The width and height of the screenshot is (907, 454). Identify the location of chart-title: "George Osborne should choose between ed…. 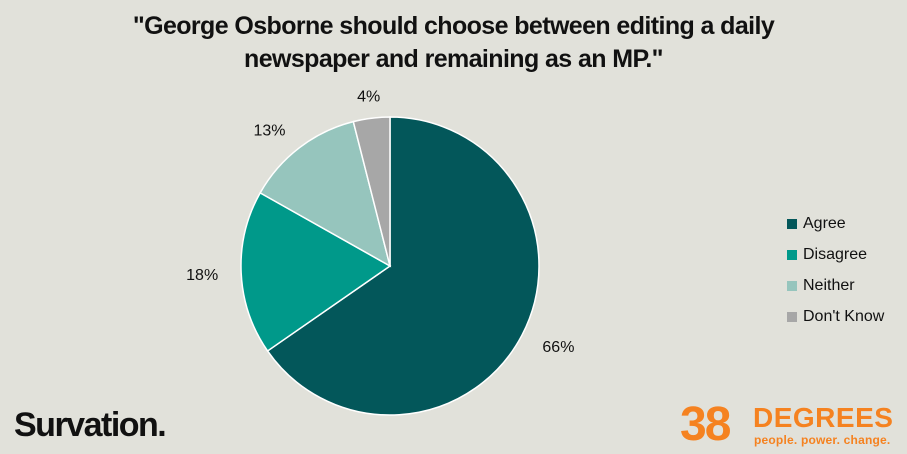
(453, 43).